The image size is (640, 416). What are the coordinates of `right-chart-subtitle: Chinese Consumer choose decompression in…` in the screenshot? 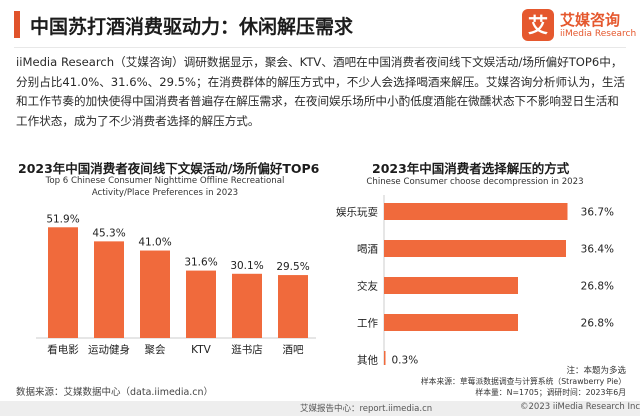 It's located at (475, 182).